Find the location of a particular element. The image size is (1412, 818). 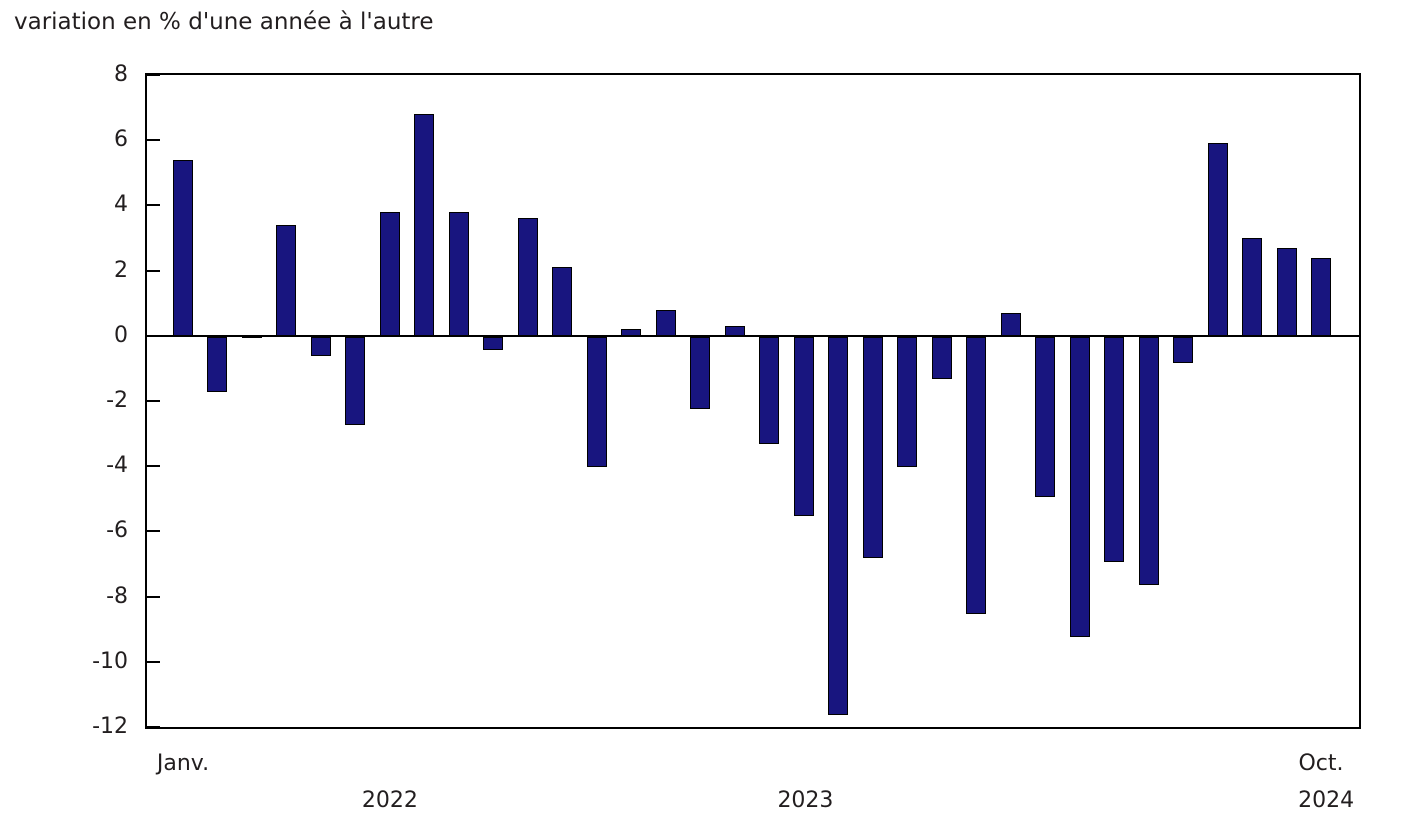

x-axis-year-label: 2024 is located at coordinates (1326, 800).